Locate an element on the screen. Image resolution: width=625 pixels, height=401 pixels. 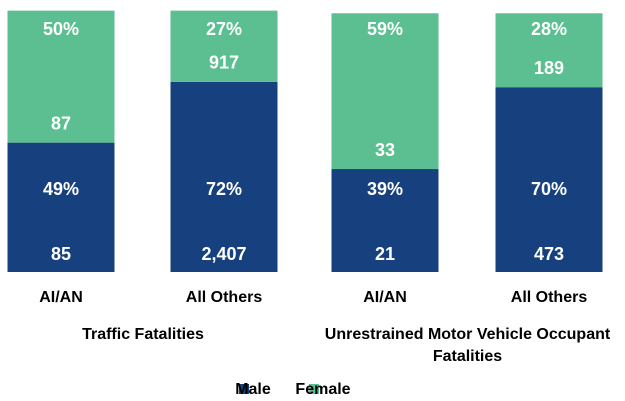
percent-label: 27% is located at coordinates (224, 29).